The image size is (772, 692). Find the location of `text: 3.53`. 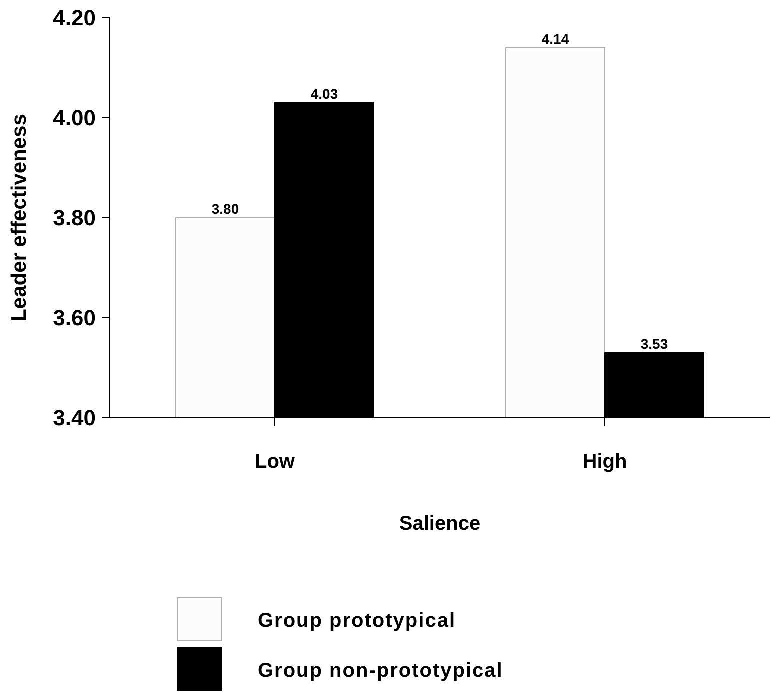

text: 3.53 is located at coordinates (654, 344).